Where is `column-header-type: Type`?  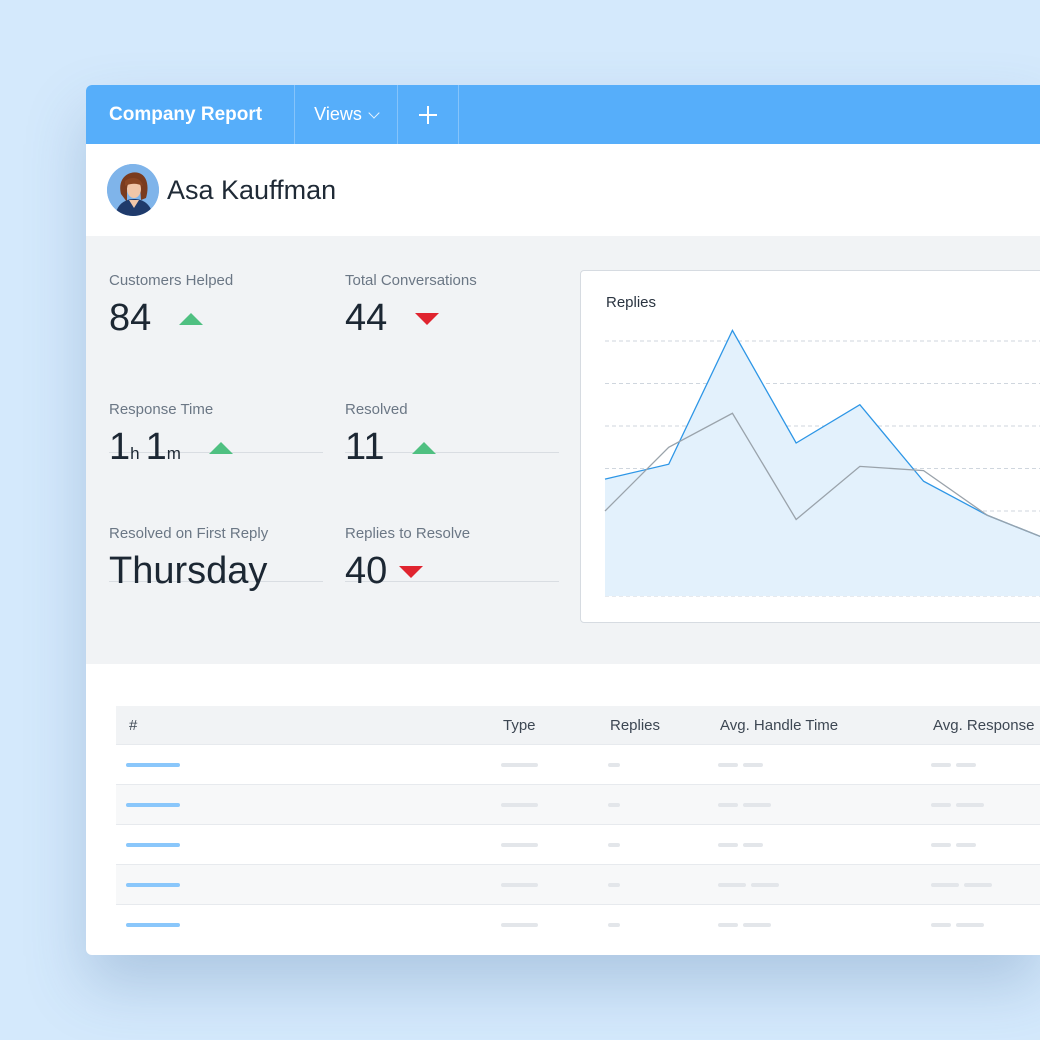
column-header-type: Type is located at coordinates (519, 725).